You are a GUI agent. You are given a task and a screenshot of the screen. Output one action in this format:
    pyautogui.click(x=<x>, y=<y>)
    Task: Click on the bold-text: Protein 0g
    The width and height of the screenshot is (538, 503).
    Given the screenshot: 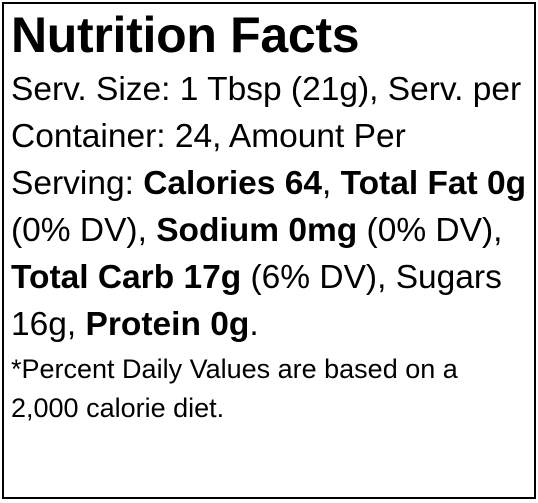 What is the action you would take?
    pyautogui.click(x=167, y=324)
    